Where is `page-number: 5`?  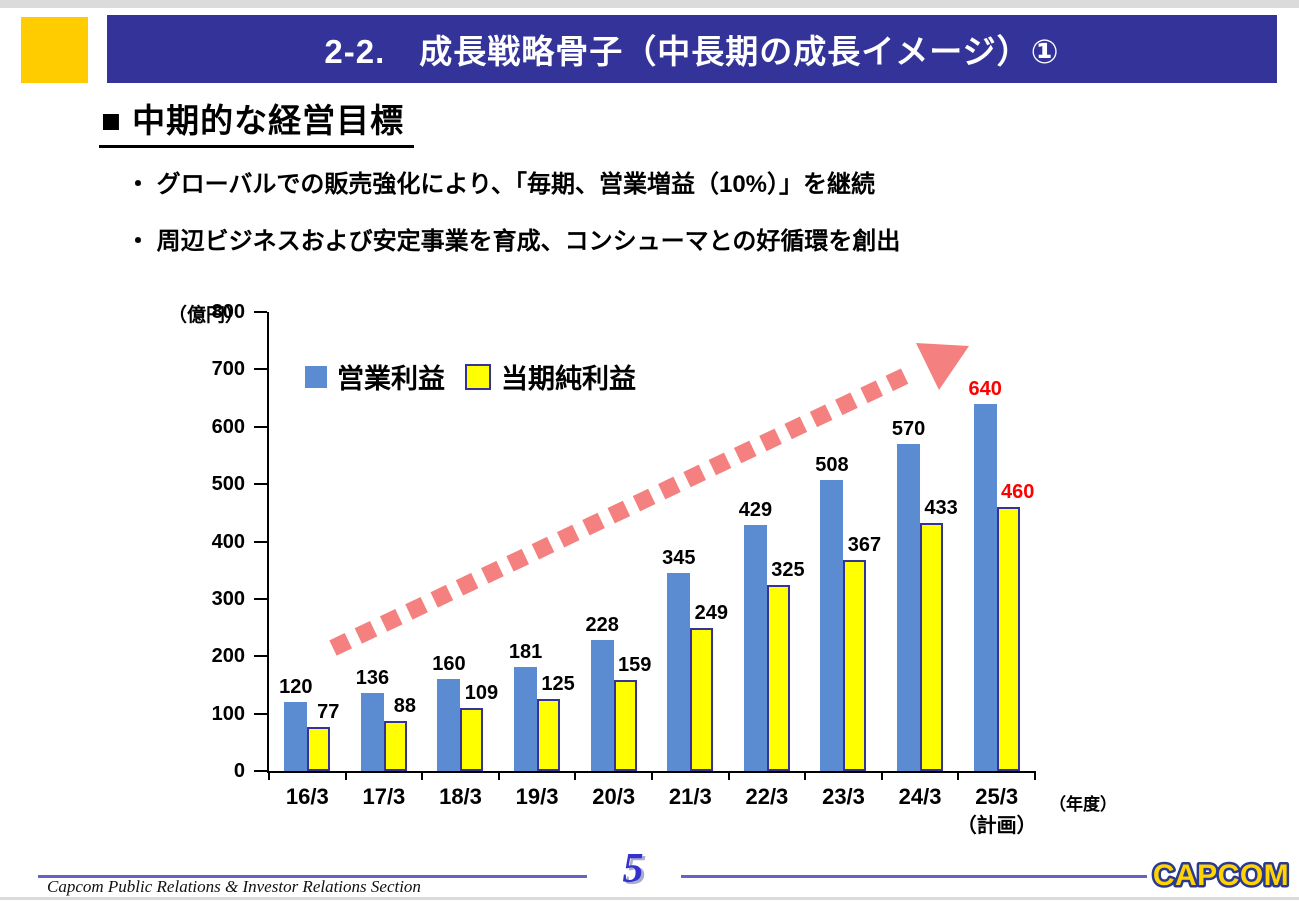
page-number: 5 is located at coordinates (633, 869).